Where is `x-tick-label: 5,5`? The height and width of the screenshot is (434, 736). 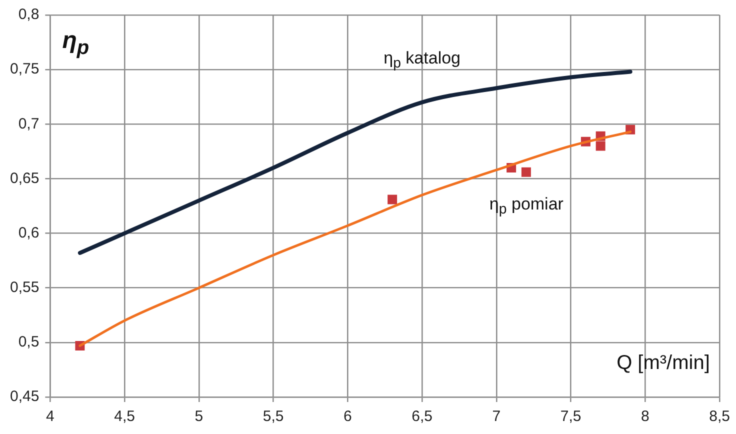 x-tick-label: 5,5 is located at coordinates (273, 417).